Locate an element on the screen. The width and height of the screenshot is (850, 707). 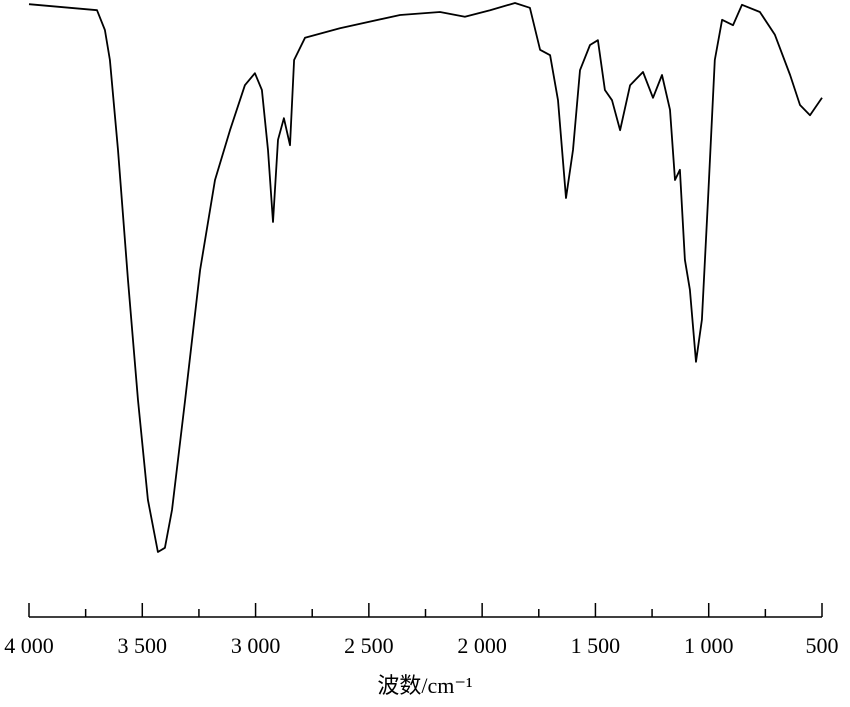
x-tick-label: 1 500 is located at coordinates (596, 645).